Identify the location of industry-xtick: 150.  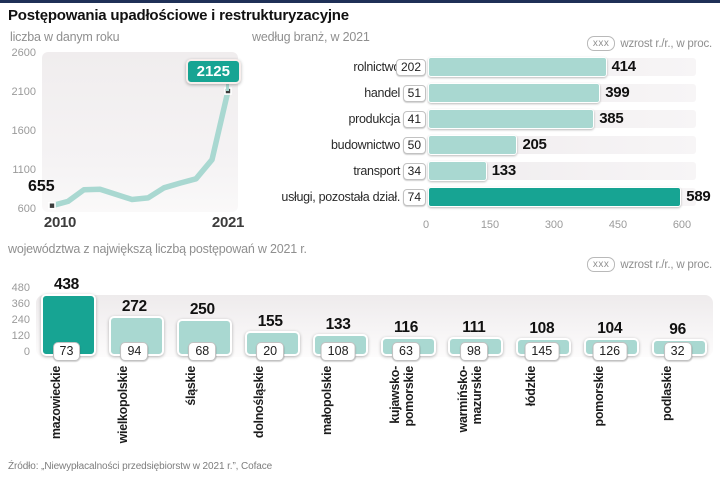
(490, 225).